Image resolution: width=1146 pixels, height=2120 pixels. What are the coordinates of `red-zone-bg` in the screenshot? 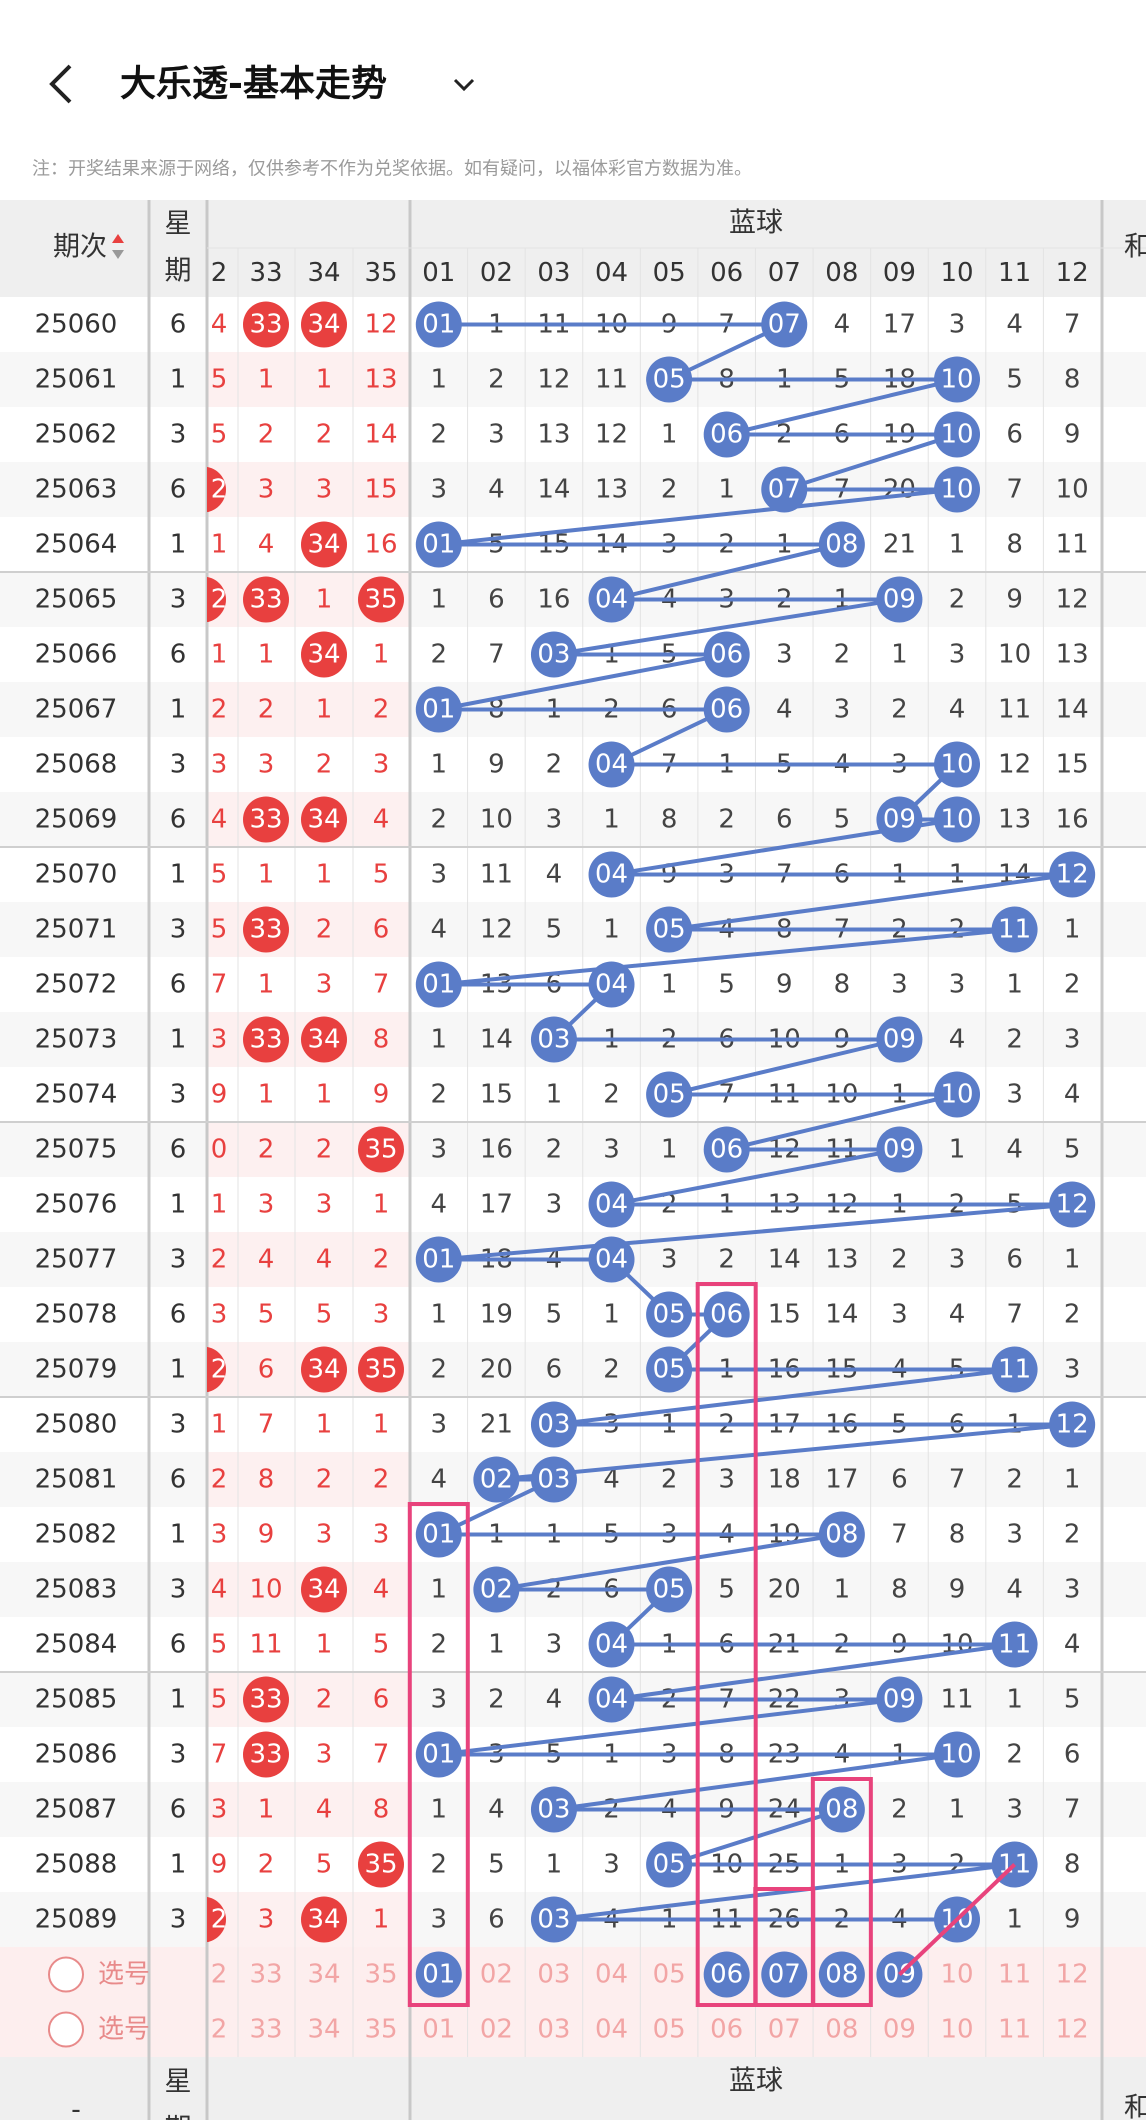 It's located at (308, 1259).